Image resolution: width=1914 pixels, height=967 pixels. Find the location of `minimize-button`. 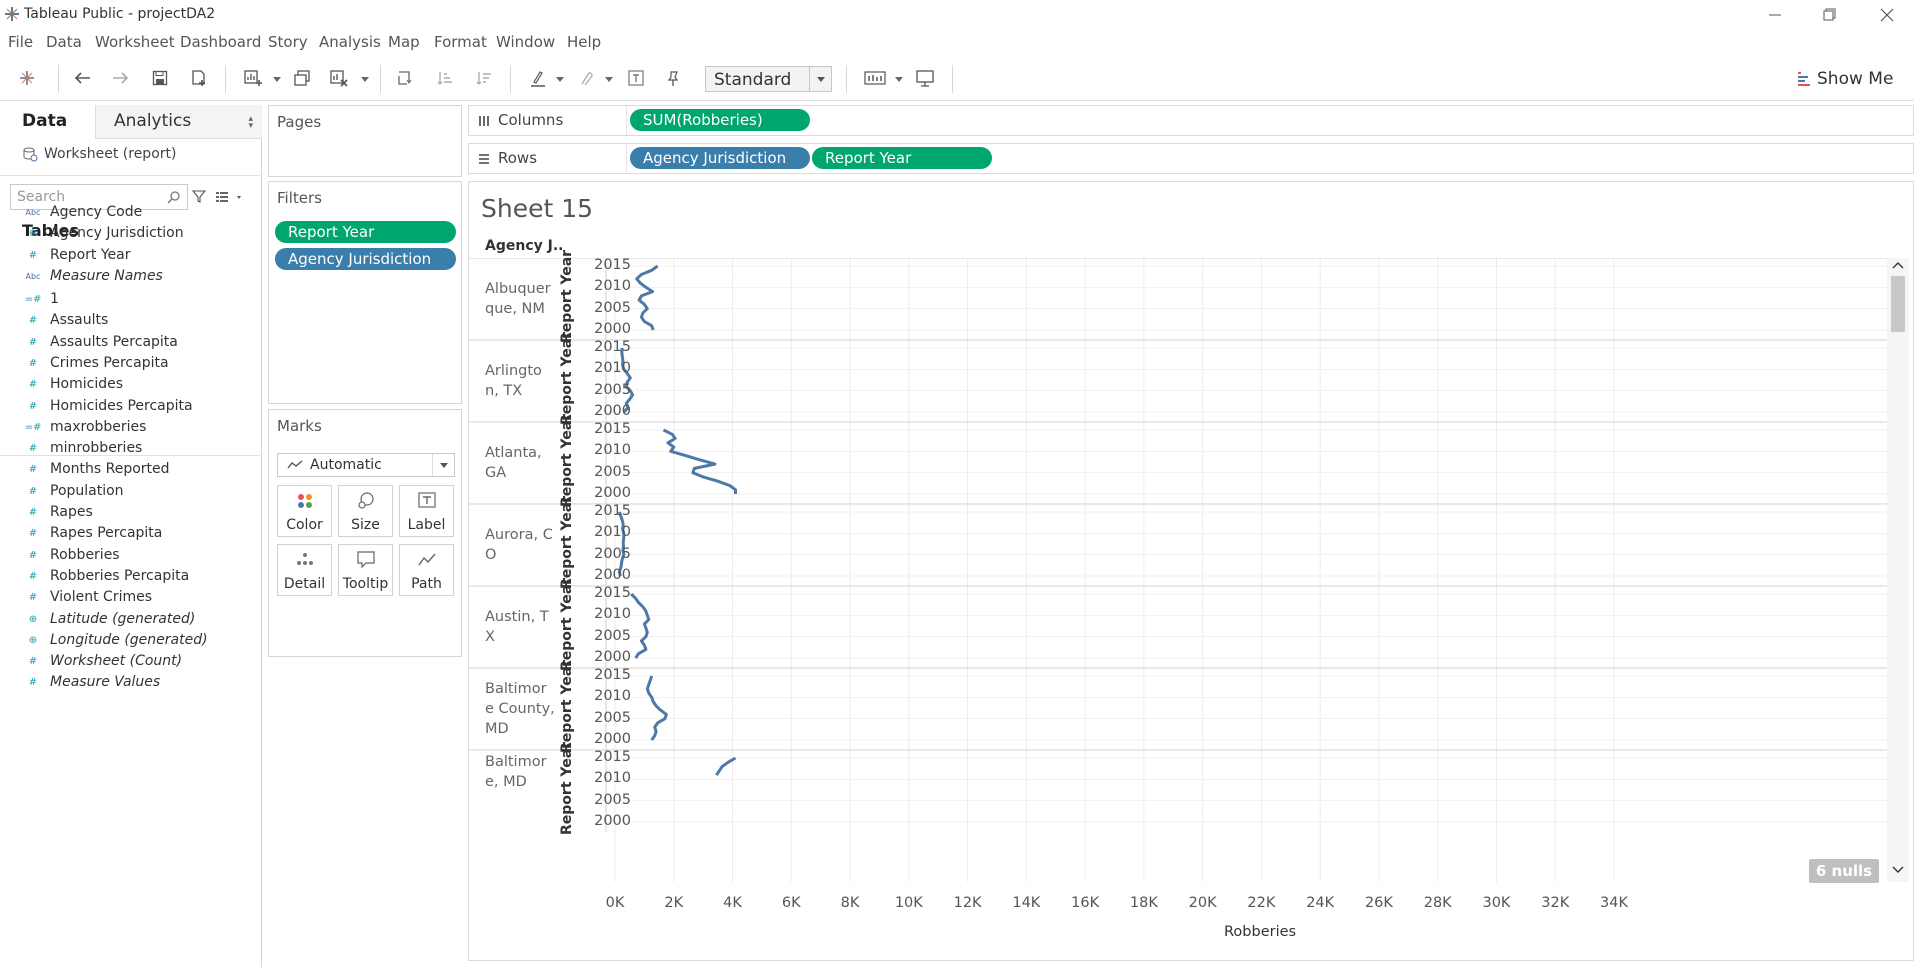

minimize-button is located at coordinates (1775, 15).